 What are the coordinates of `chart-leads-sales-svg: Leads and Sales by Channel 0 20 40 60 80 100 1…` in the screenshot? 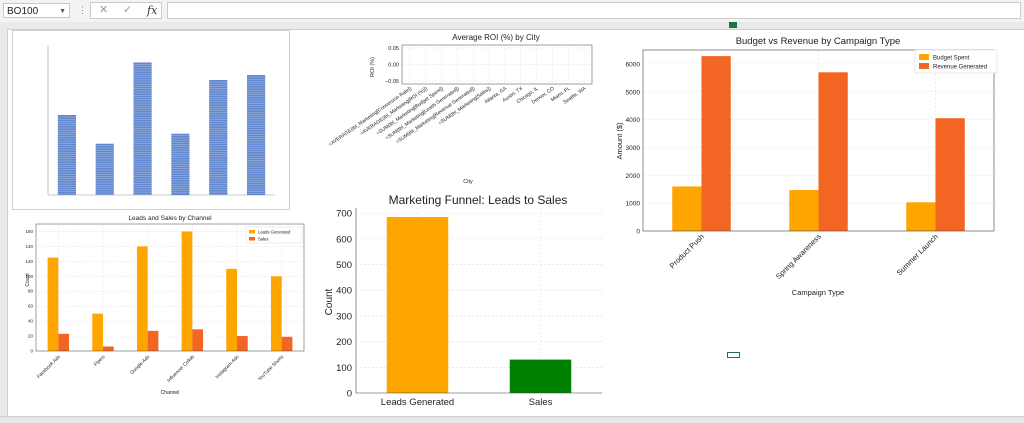 It's located at (165, 305).